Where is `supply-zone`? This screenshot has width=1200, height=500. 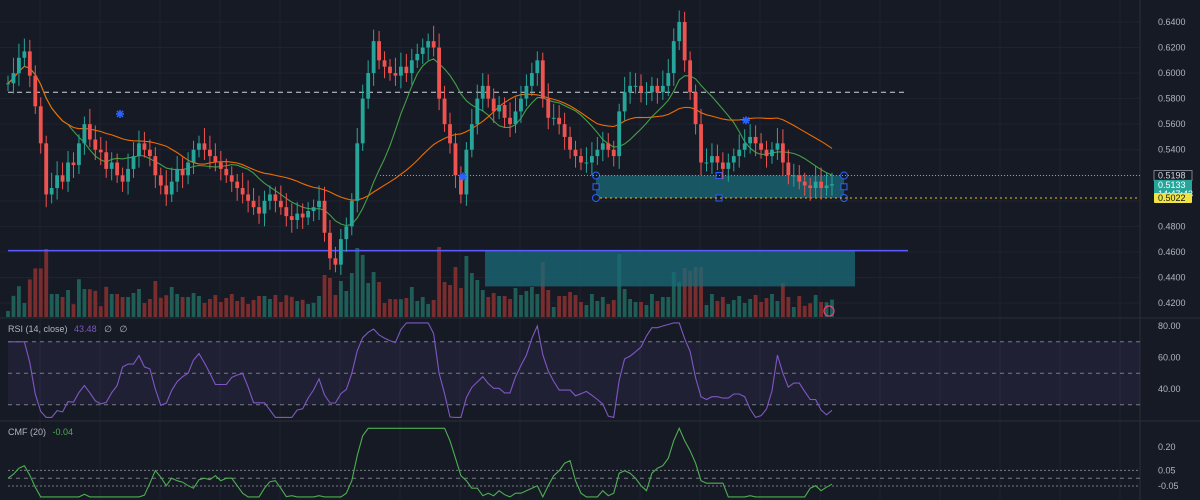 supply-zone is located at coordinates (720, 187).